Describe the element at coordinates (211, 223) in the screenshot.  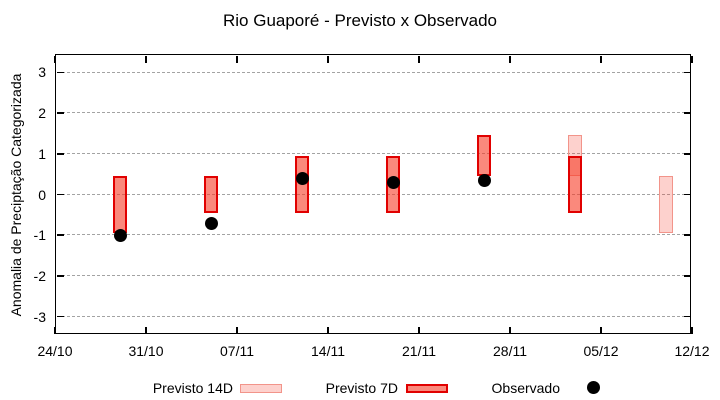
I see `observed-dot-05/11` at that location.